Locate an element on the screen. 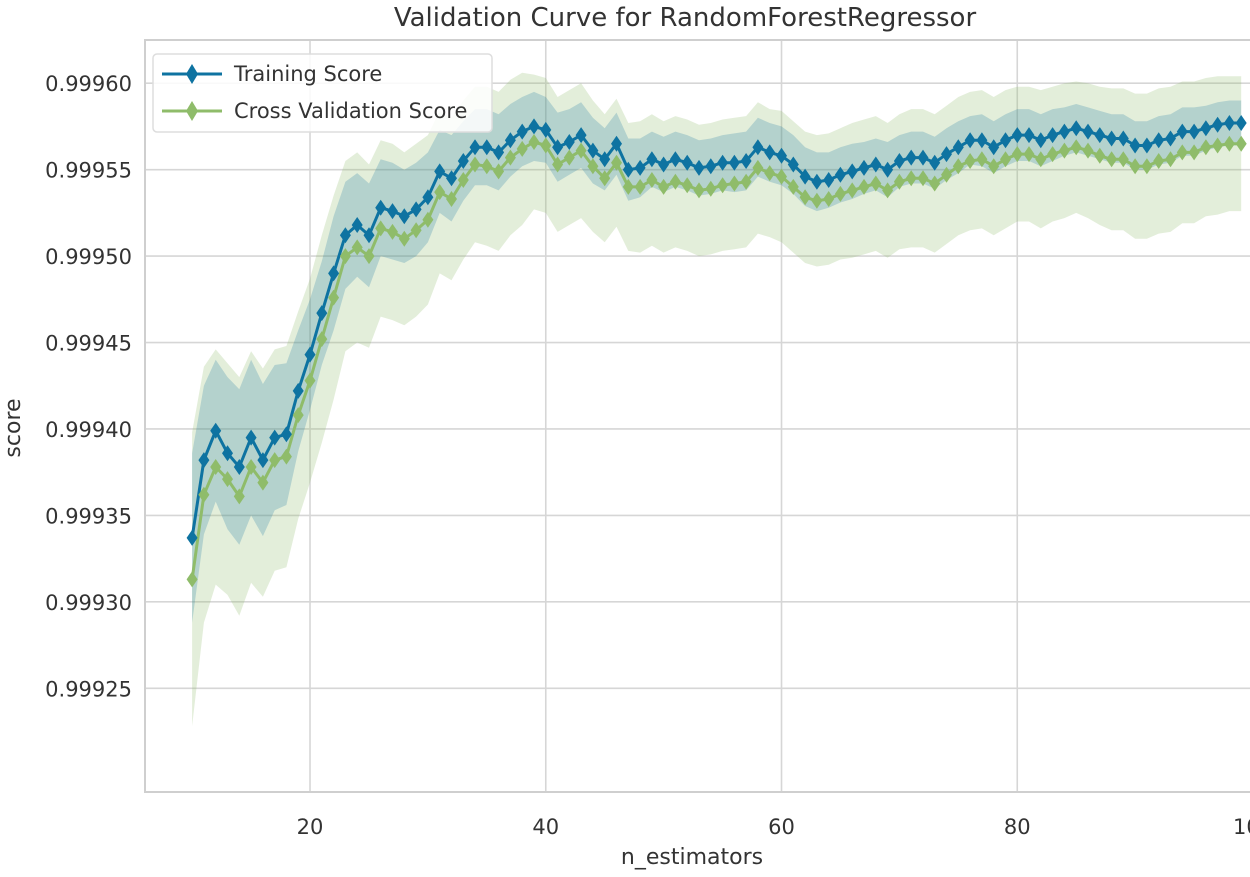 This screenshot has width=1250, height=877. x-tick-labels: 20 40 60 80 100 is located at coordinates (773, 827).